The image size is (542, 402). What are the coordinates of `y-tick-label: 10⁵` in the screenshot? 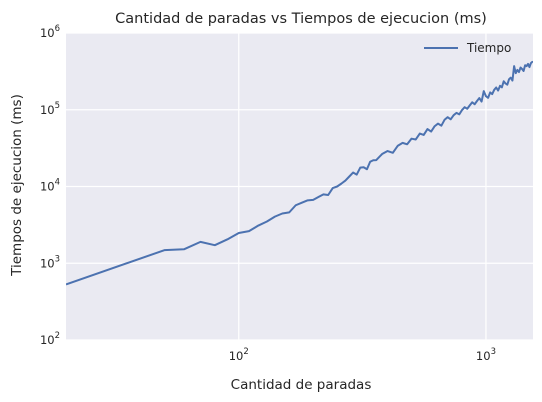 It's located at (50, 109).